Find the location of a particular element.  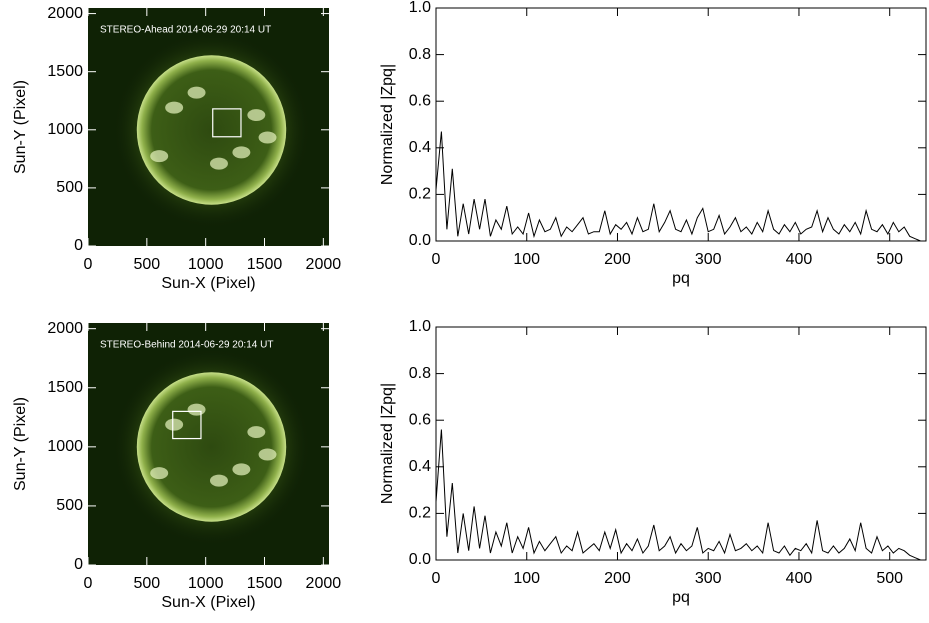

annotation: STEREO-Behind 2014-06-29 20:14 UT is located at coordinates (186, 345).